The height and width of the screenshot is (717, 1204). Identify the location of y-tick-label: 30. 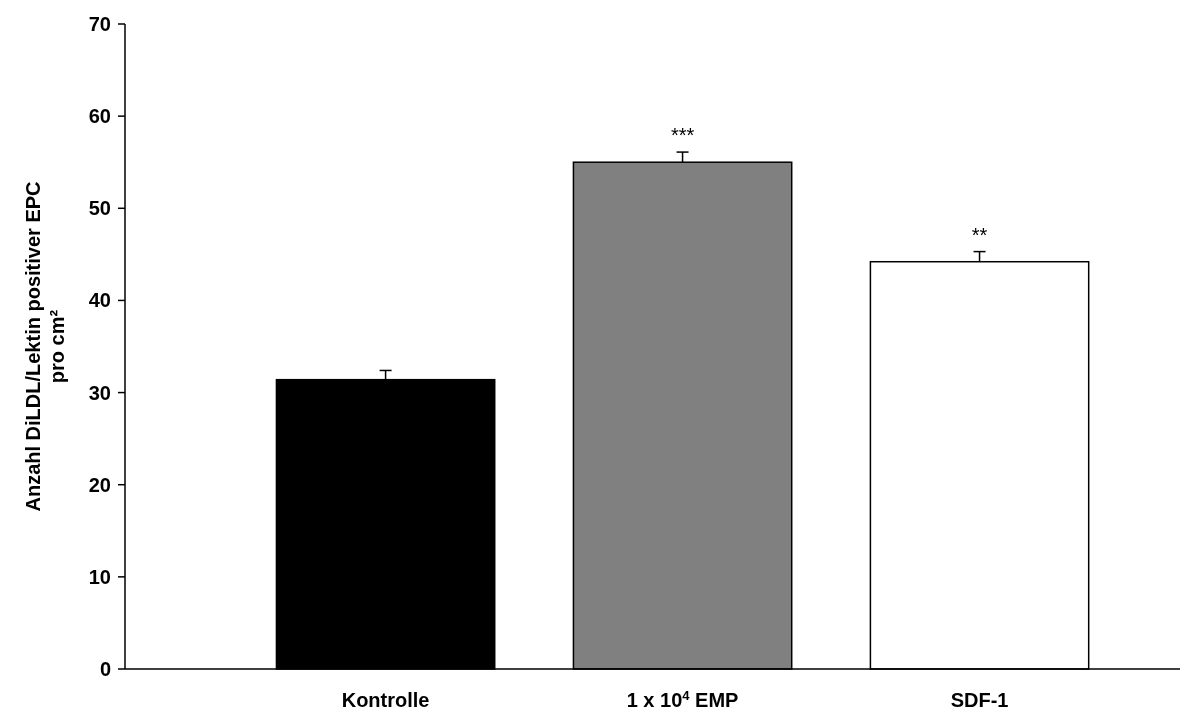
(99, 392).